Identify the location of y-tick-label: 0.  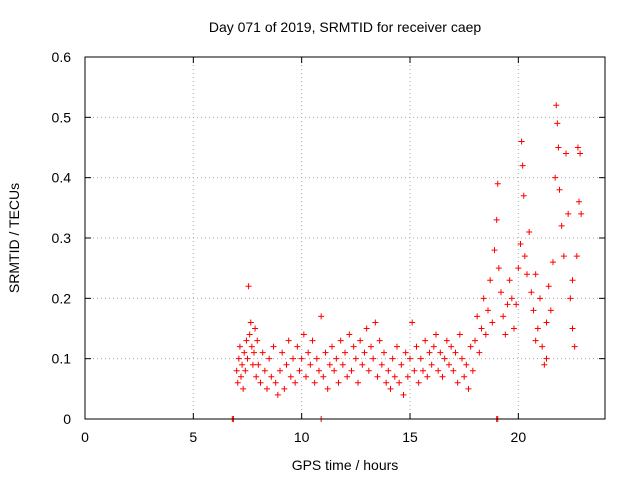
(67, 419).